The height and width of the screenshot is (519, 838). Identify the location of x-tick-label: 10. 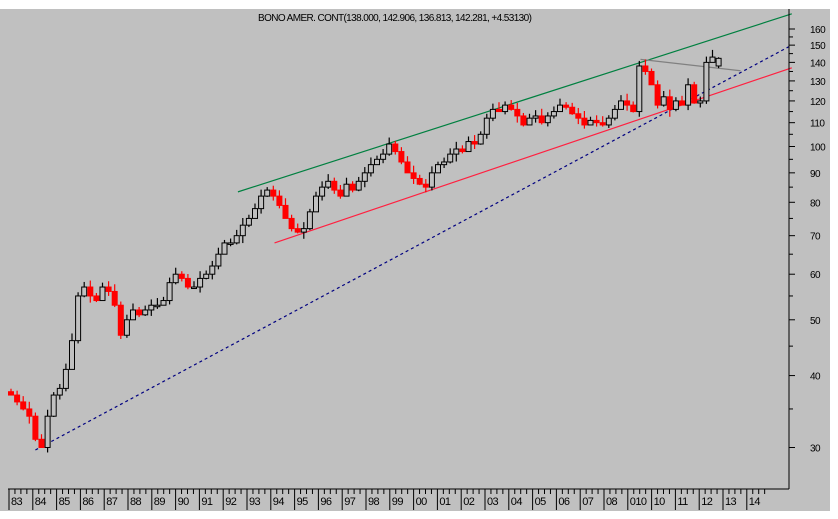
(660, 502).